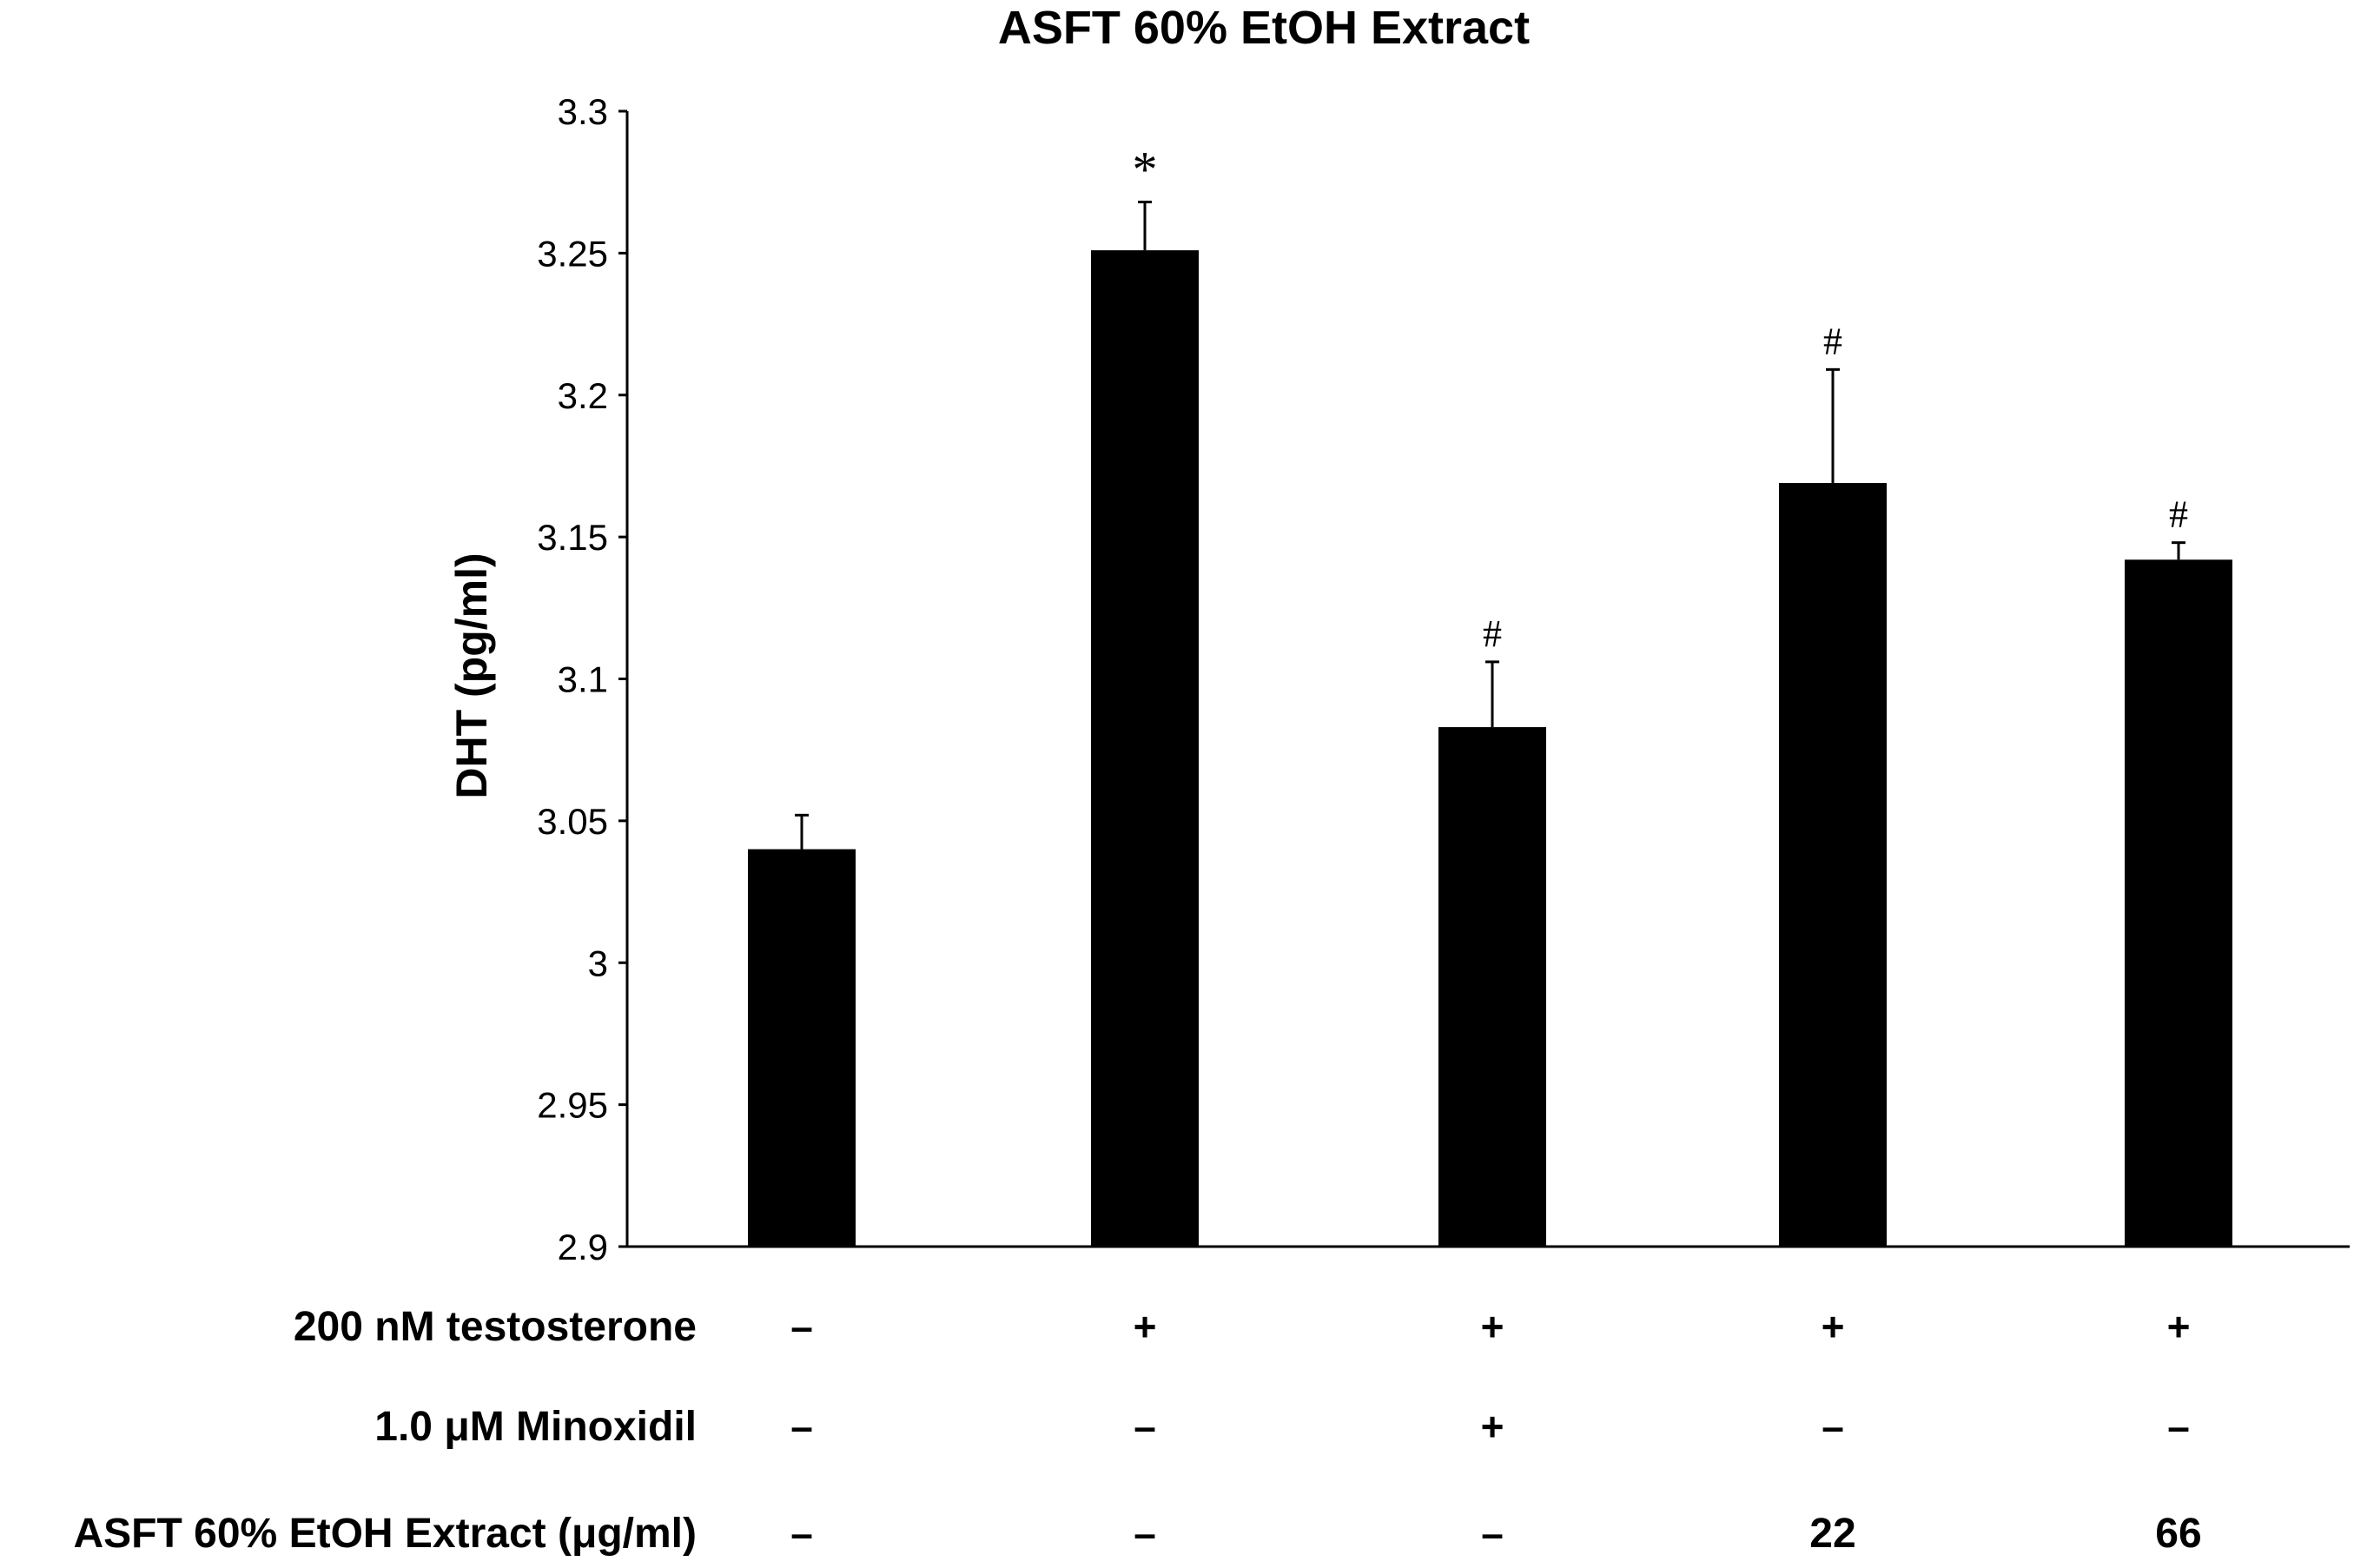 The width and height of the screenshot is (2354, 1568). What do you see at coordinates (1832, 1534) in the screenshot?
I see `condition-cell-3-4: 22` at bounding box center [1832, 1534].